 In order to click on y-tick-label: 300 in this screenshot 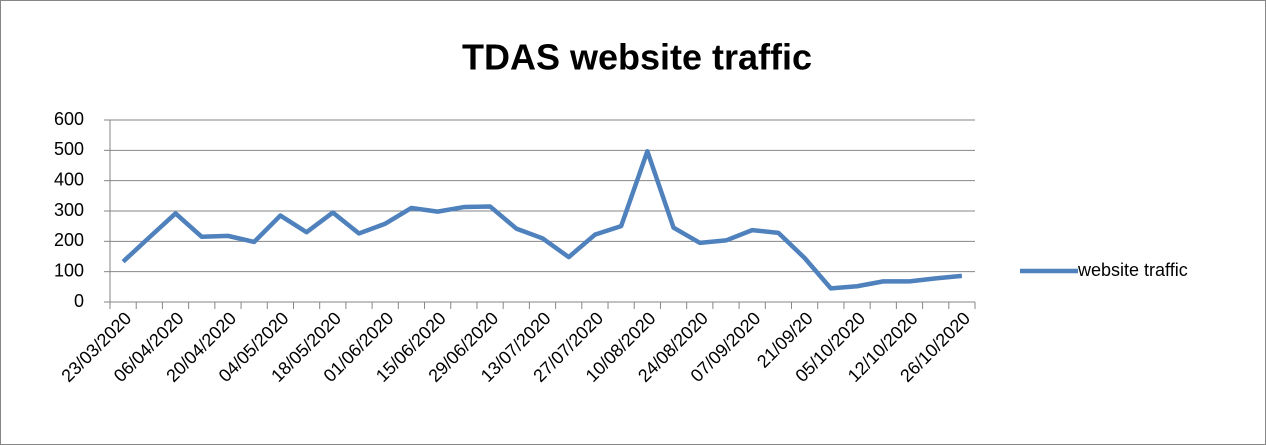, I will do `click(69, 210)`.